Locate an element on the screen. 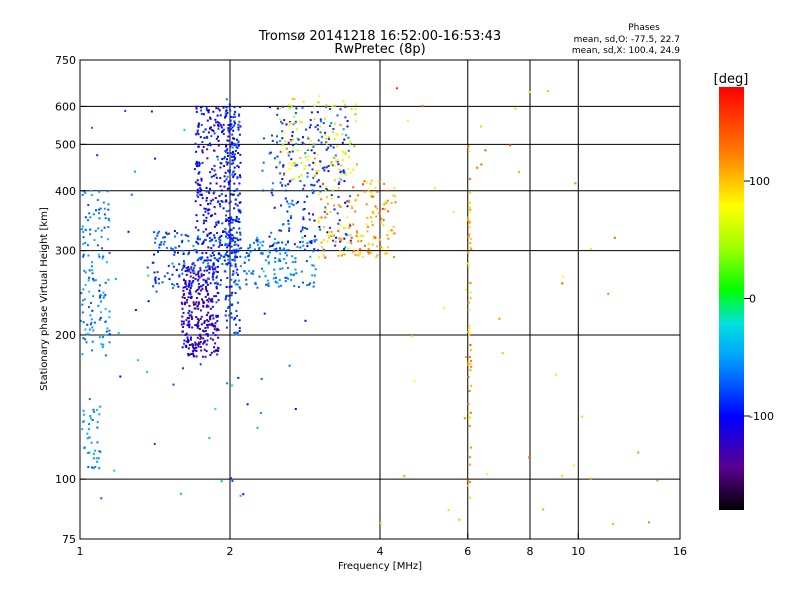 This screenshot has height=600, width=800. y-tick-label: 300 is located at coordinates (65, 251).